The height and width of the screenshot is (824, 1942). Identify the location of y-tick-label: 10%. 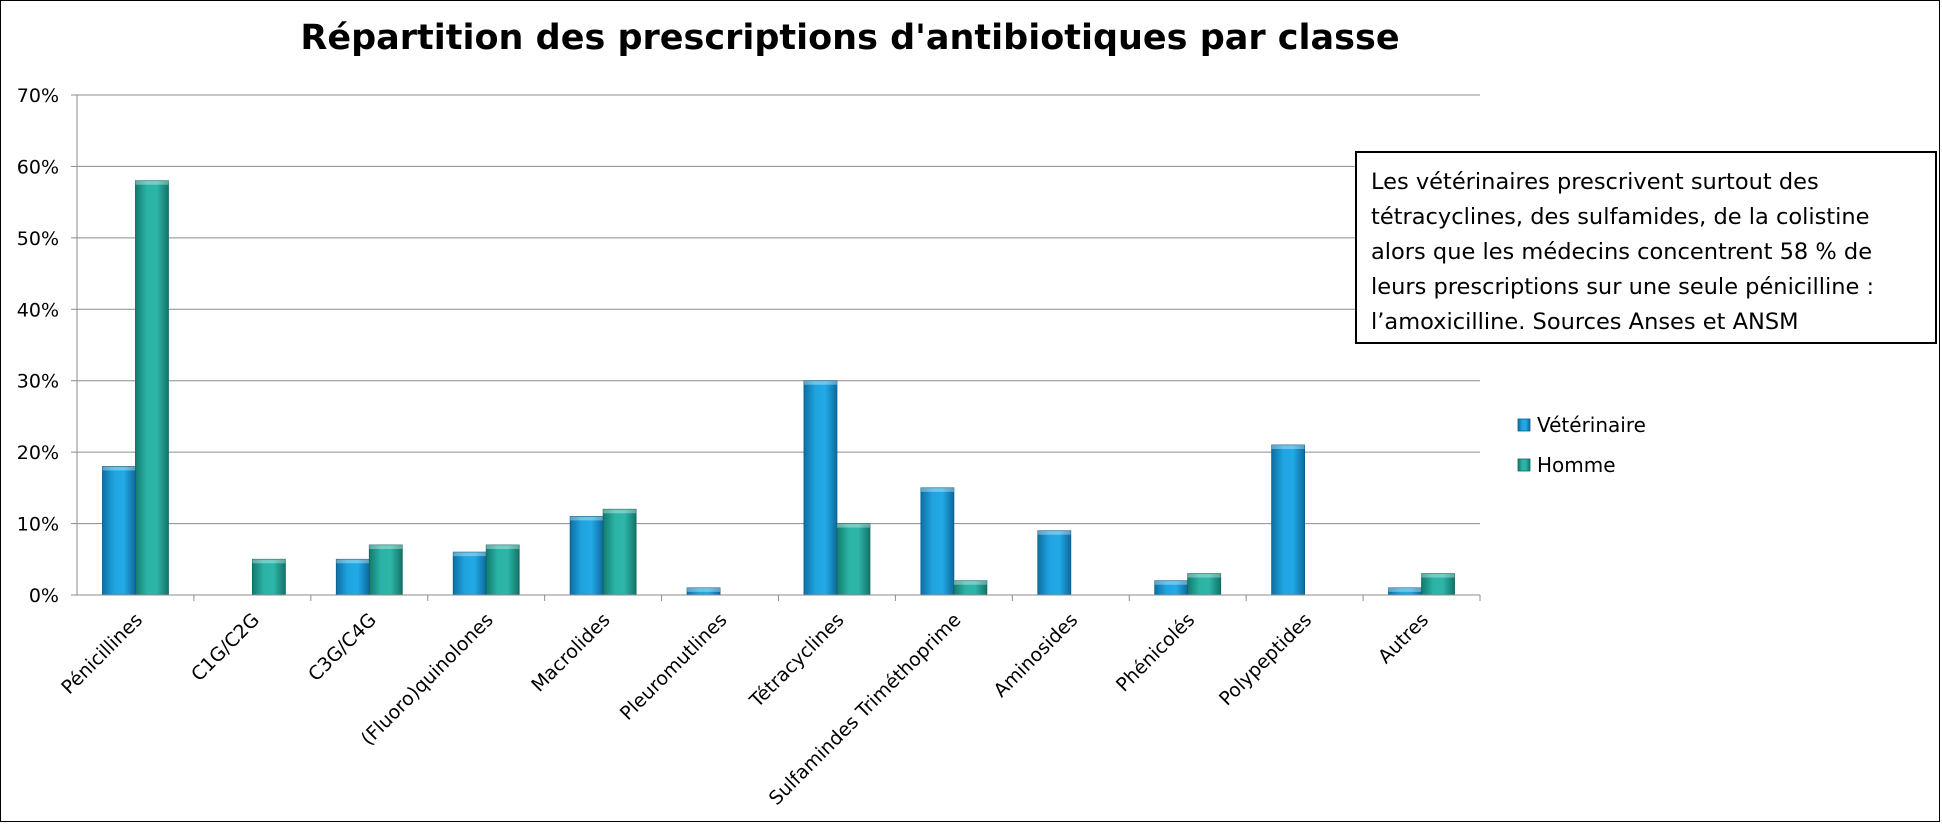
(38, 525).